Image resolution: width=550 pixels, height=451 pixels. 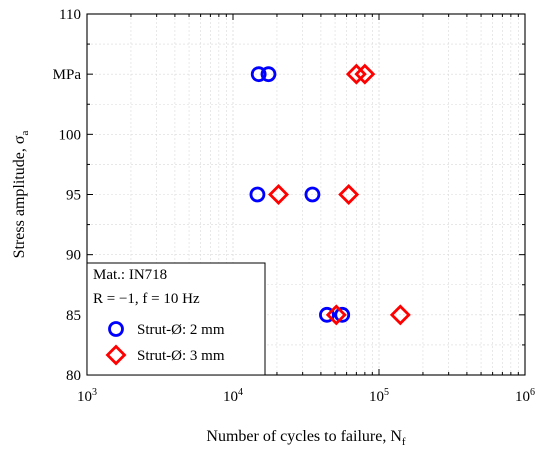 What do you see at coordinates (73, 376) in the screenshot?
I see `y-tick-label: 80` at bounding box center [73, 376].